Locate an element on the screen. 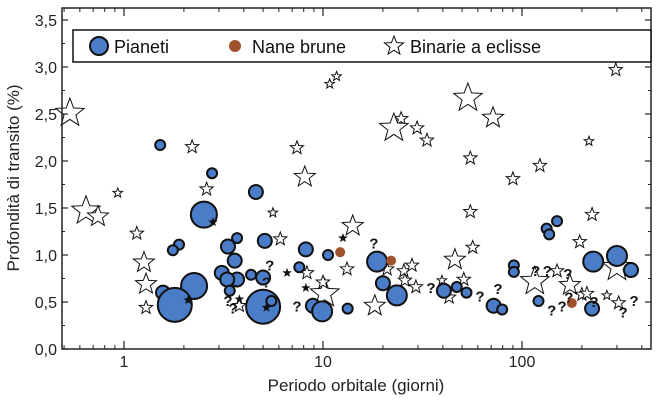 The width and height of the screenshot is (664, 405). legend: Pianeti Nane brune Binarie a eclisse is located at coordinates (362, 46).